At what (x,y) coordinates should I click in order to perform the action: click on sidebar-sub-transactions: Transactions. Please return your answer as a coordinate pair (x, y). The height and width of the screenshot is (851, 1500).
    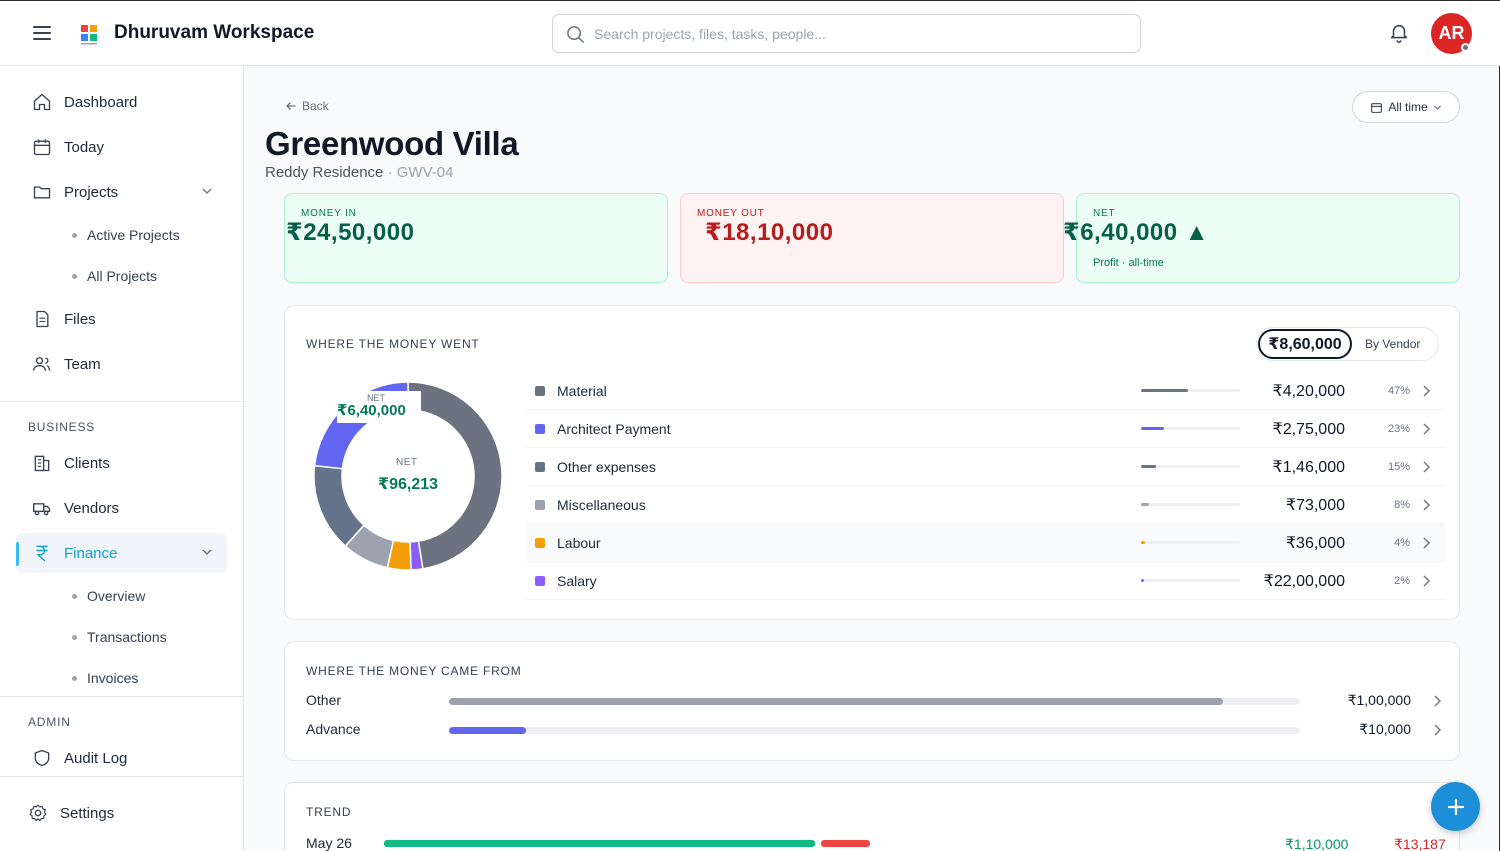
    Looking at the image, I should click on (119, 637).